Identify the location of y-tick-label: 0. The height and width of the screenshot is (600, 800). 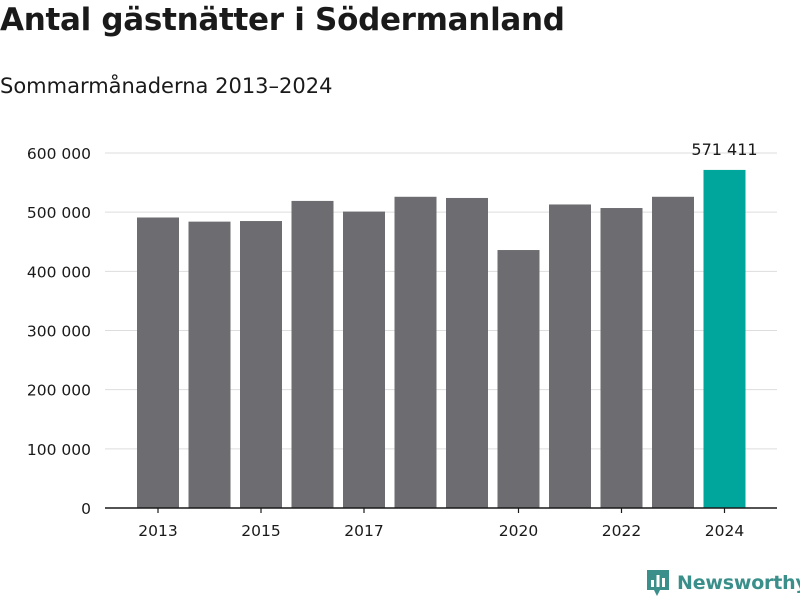
(86, 509).